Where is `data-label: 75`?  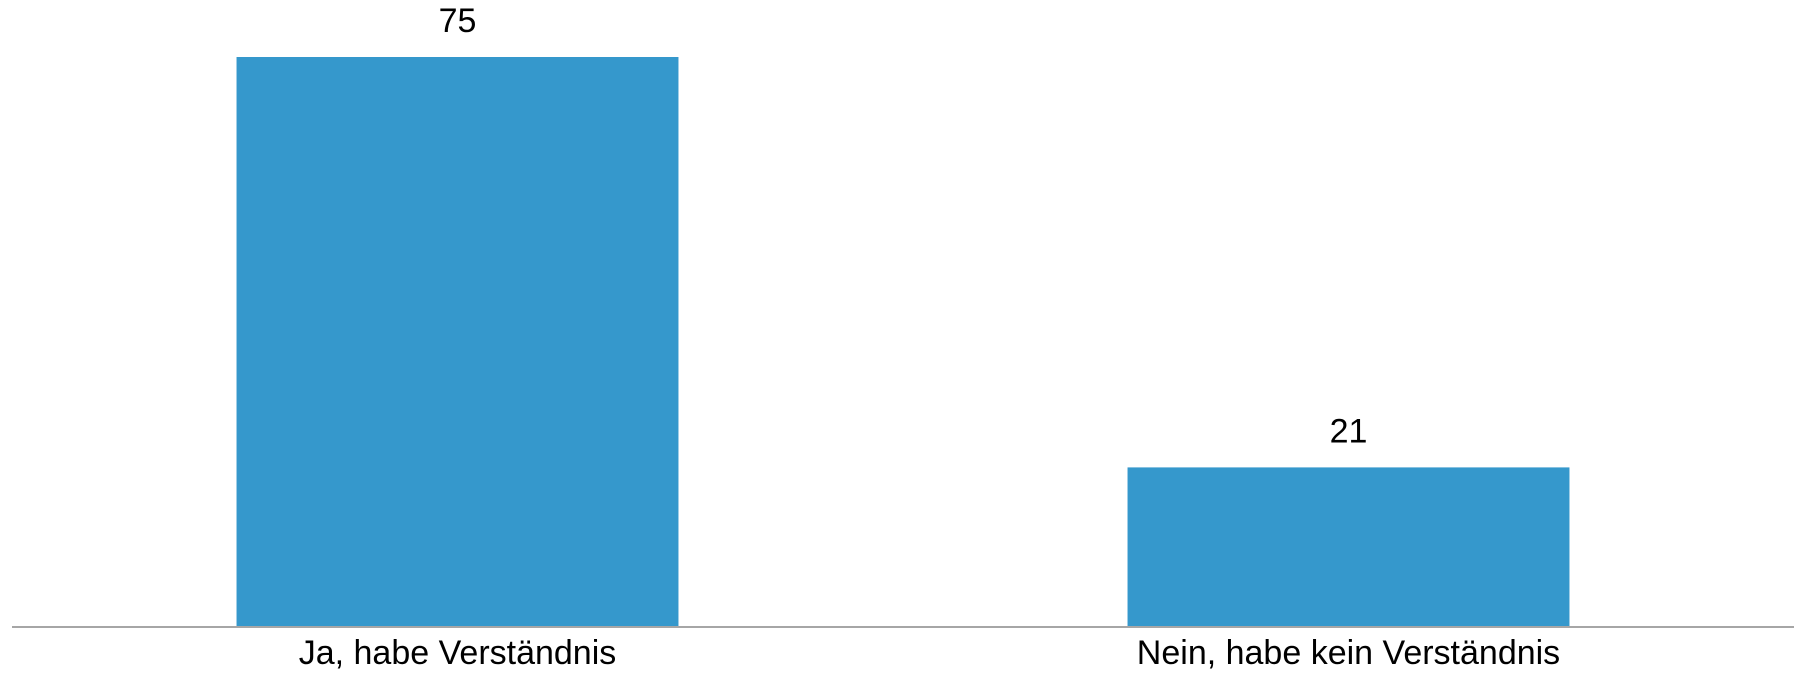 data-label: 75 is located at coordinates (458, 21).